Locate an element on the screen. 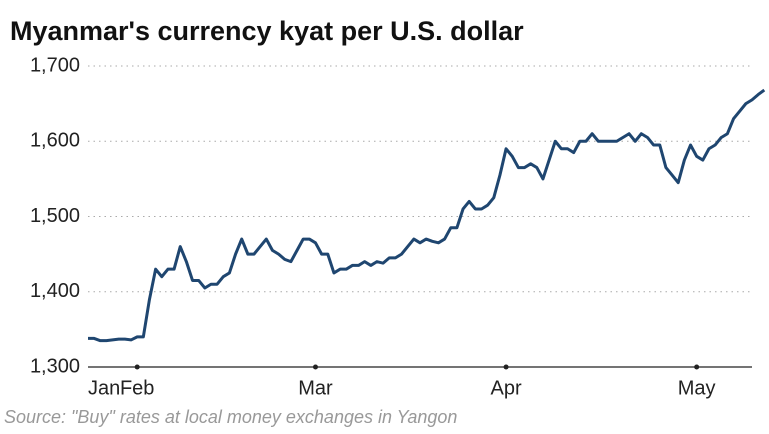 Image resolution: width=769 pixels, height=434 pixels. x-tick-label: Feb is located at coordinates (137, 388).